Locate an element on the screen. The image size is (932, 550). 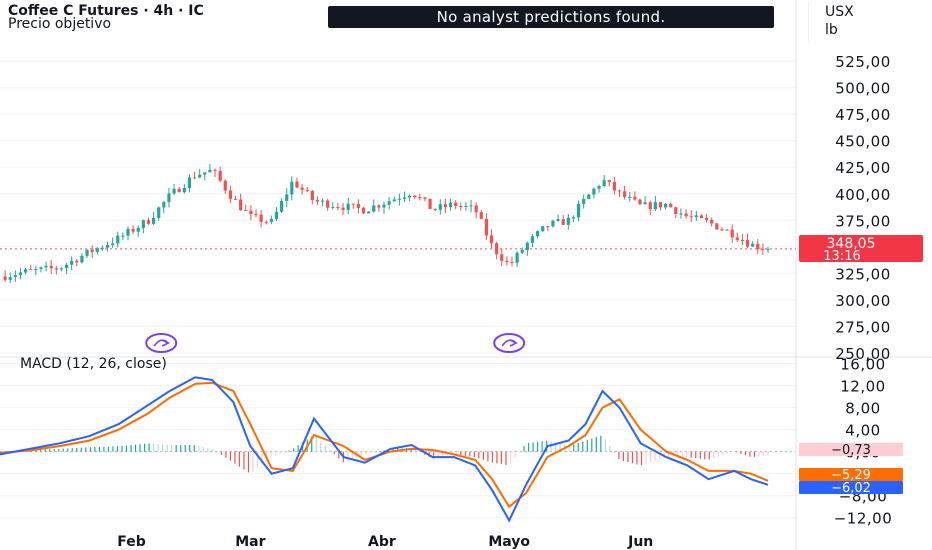
histogram-value-badge-text: −0,73 is located at coordinates (851, 450).